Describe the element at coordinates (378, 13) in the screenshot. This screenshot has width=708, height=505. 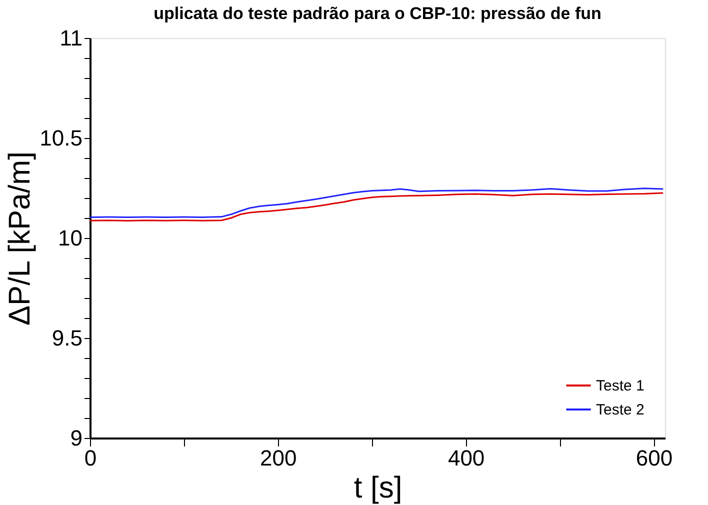
I see `chart-title: uplicata do teste padrão para o CBP-10: pressão de fun` at that location.